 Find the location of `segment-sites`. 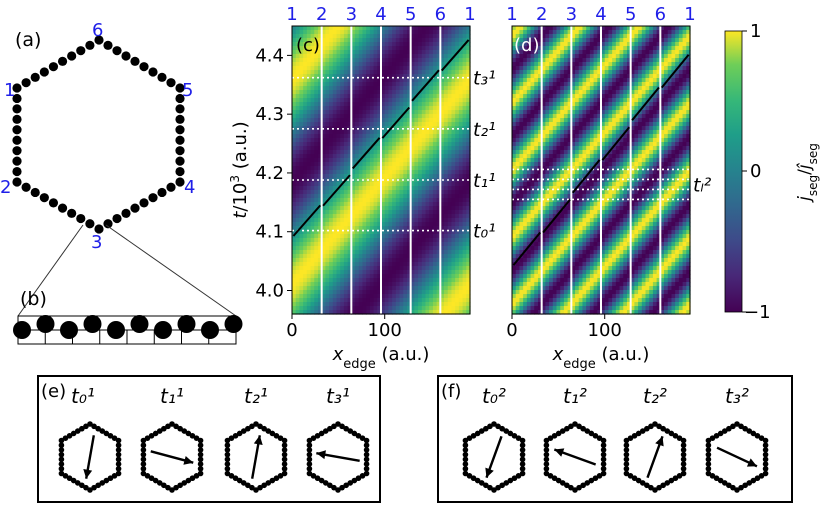

segment-sites is located at coordinates (128, 327).